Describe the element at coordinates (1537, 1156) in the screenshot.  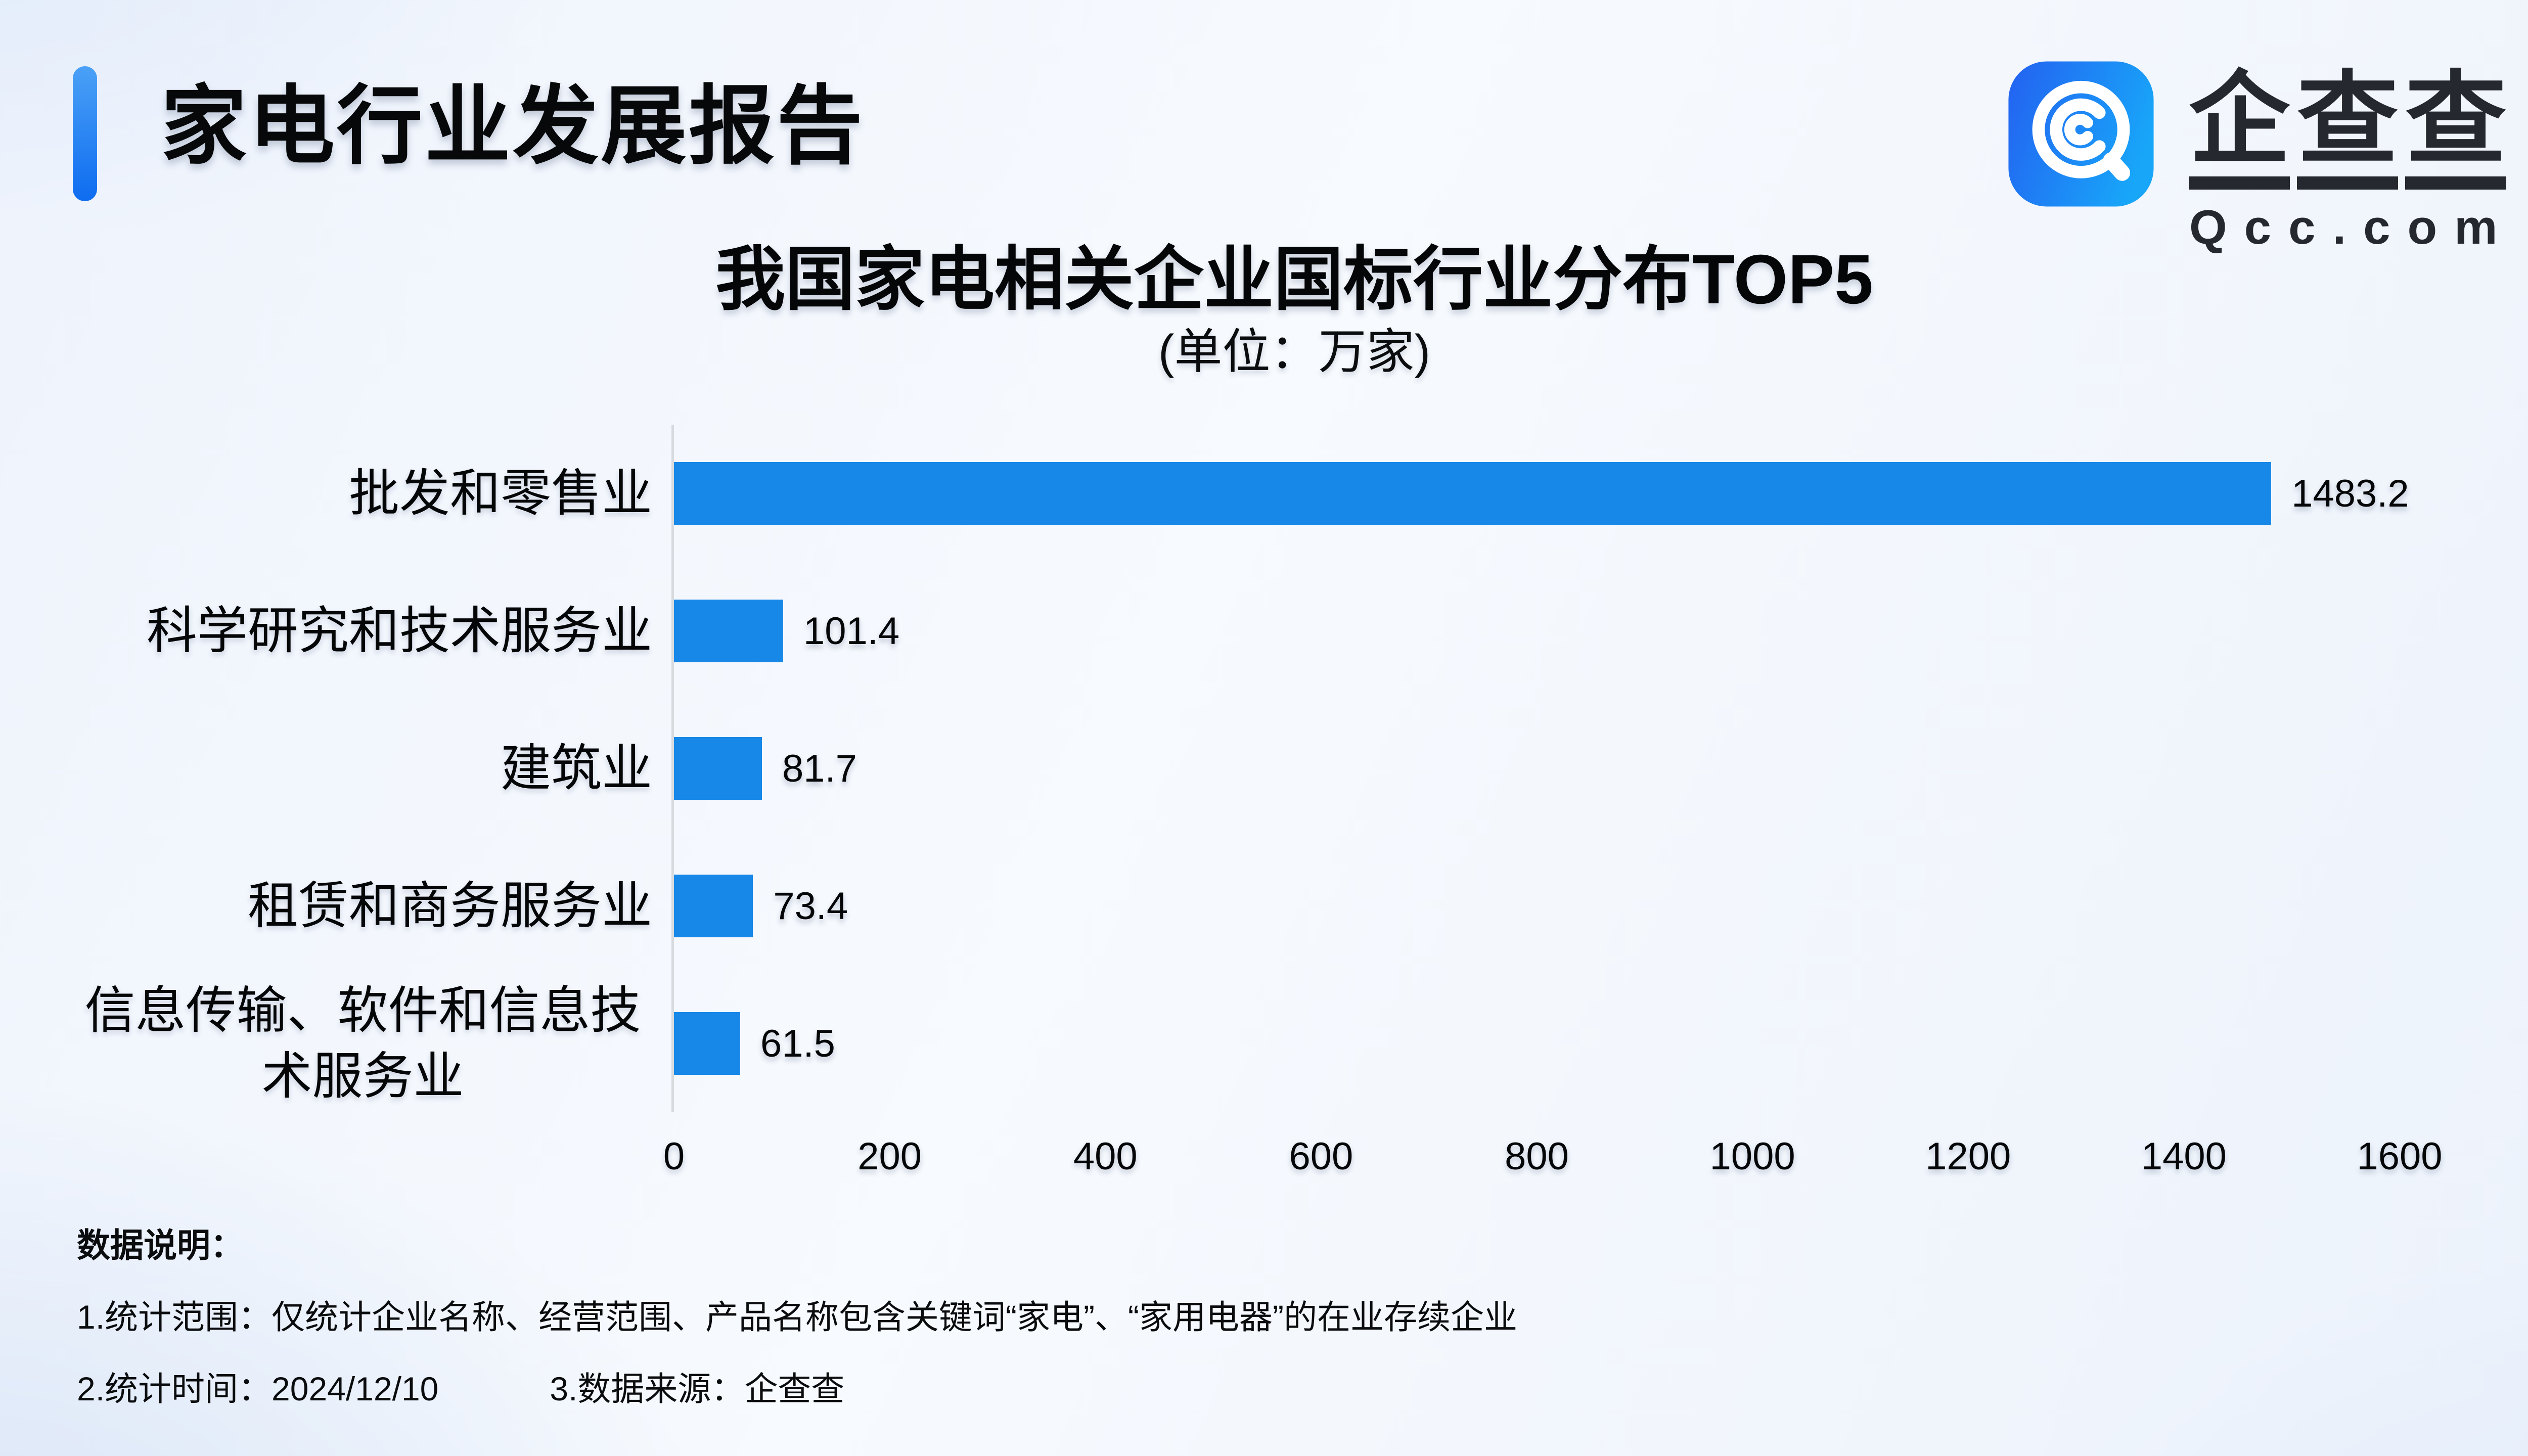
I see `x-axis-tick: 800` at that location.